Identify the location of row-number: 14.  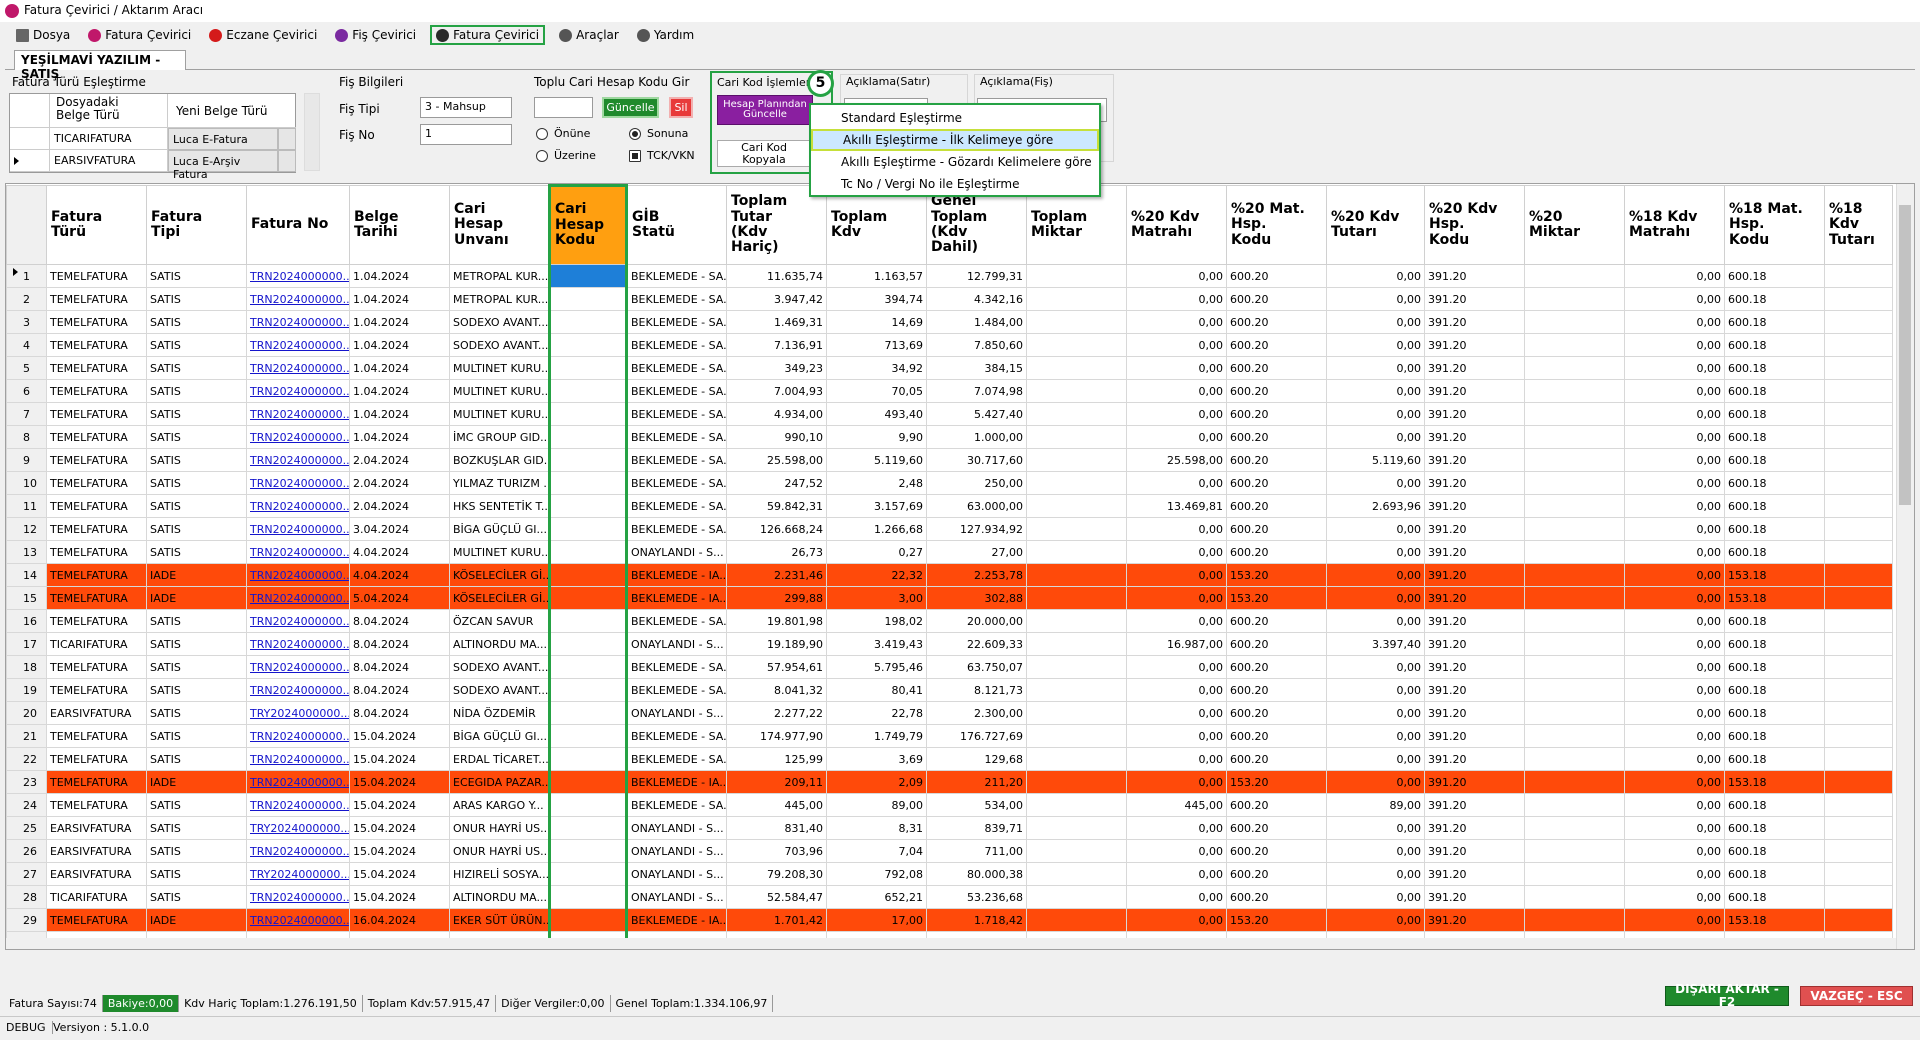
(27, 575).